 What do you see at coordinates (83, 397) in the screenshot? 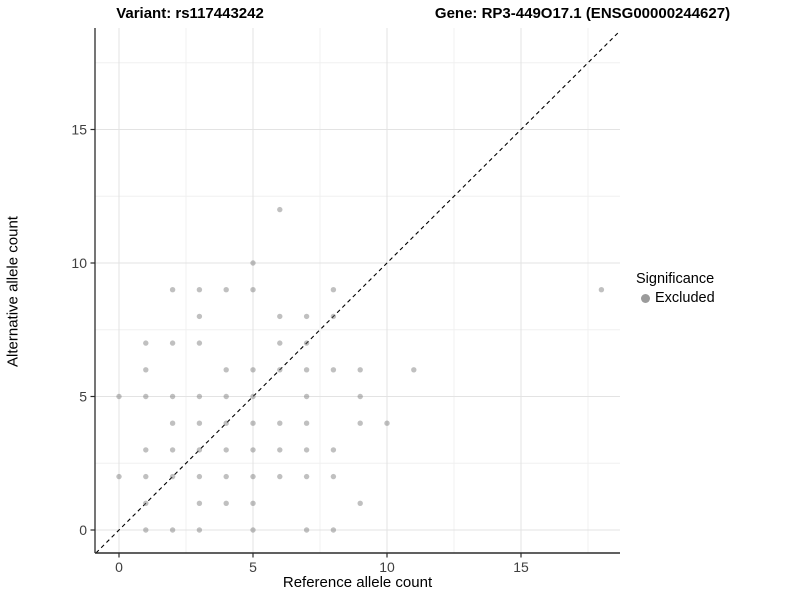
I see `y-tick-label: 5` at bounding box center [83, 397].